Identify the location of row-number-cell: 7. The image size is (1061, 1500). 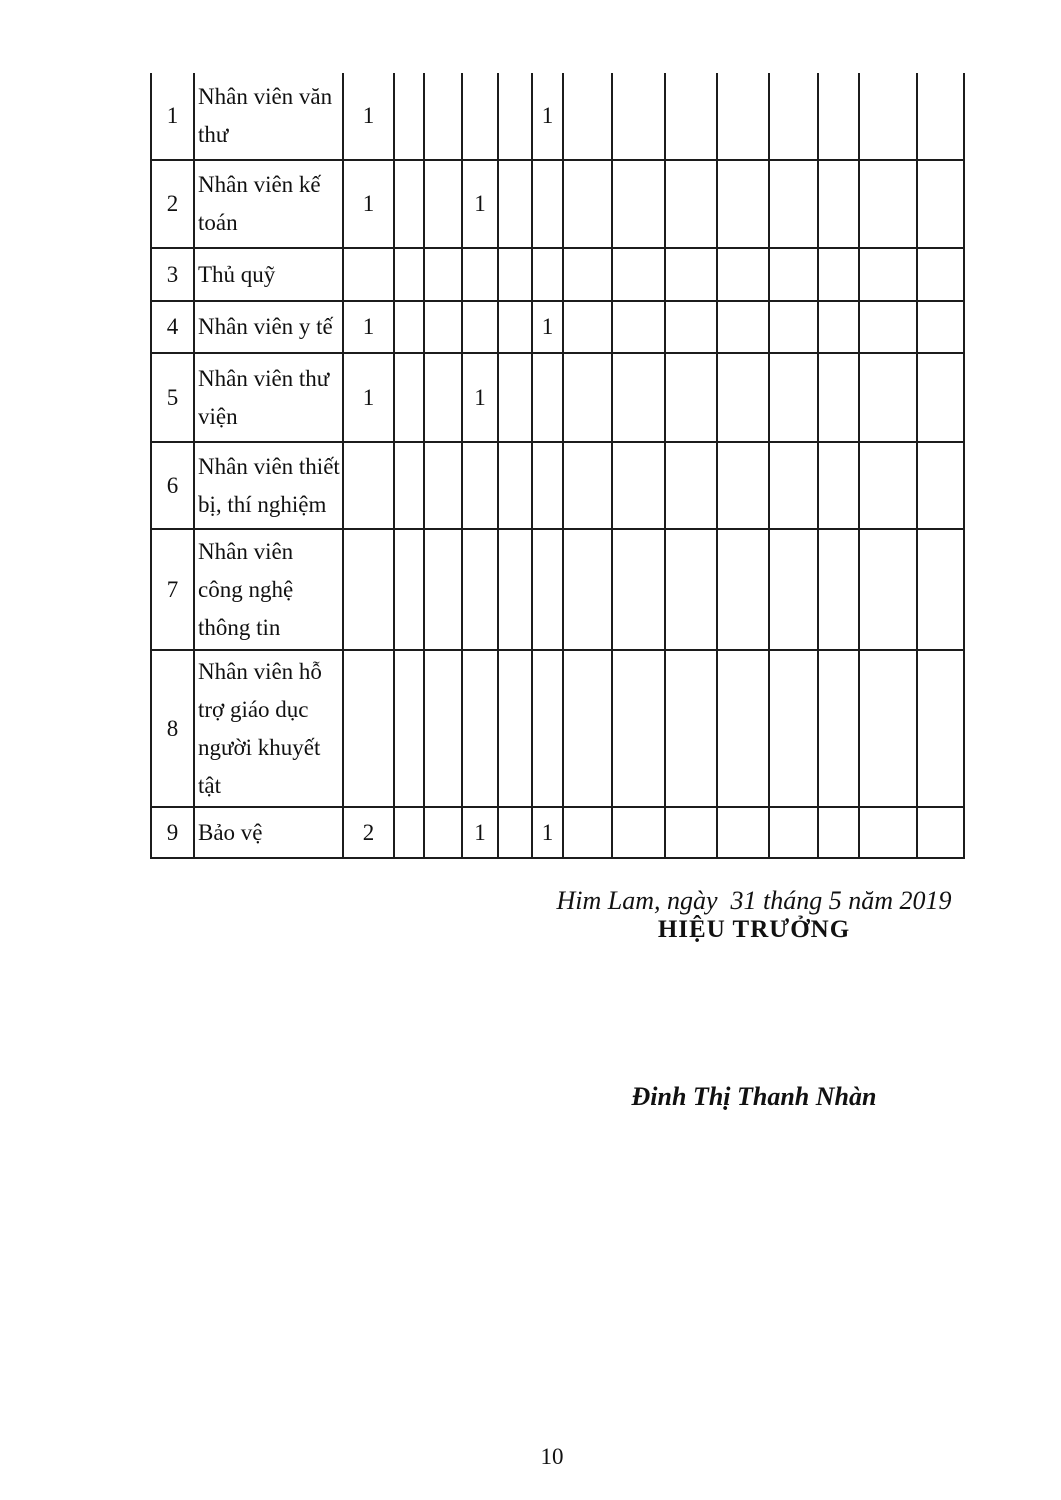
(172, 589).